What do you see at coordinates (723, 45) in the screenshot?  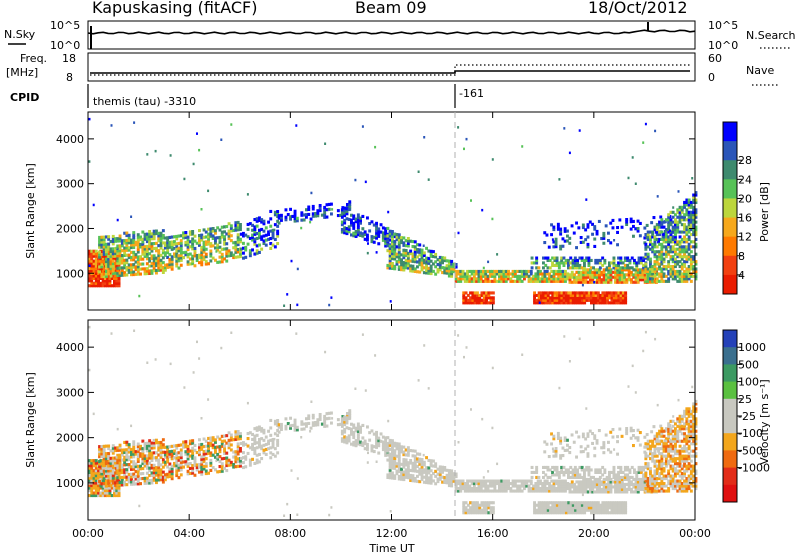 I see `nsearch-tick-bottom: 10^0` at bounding box center [723, 45].